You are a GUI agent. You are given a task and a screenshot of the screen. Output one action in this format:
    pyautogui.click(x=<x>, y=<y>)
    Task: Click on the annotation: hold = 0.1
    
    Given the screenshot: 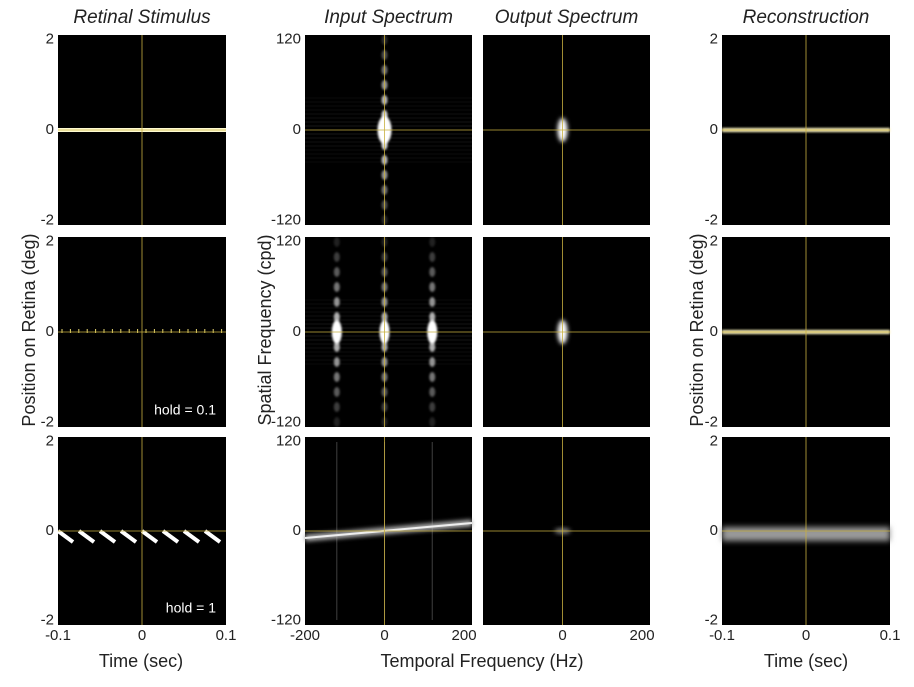 What is the action you would take?
    pyautogui.click(x=185, y=410)
    